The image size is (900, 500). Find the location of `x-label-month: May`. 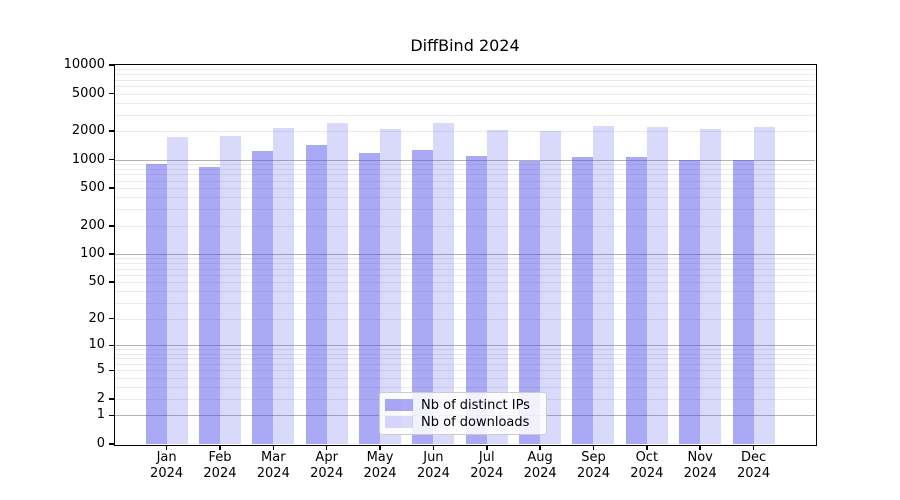

x-label-month: May is located at coordinates (380, 457).